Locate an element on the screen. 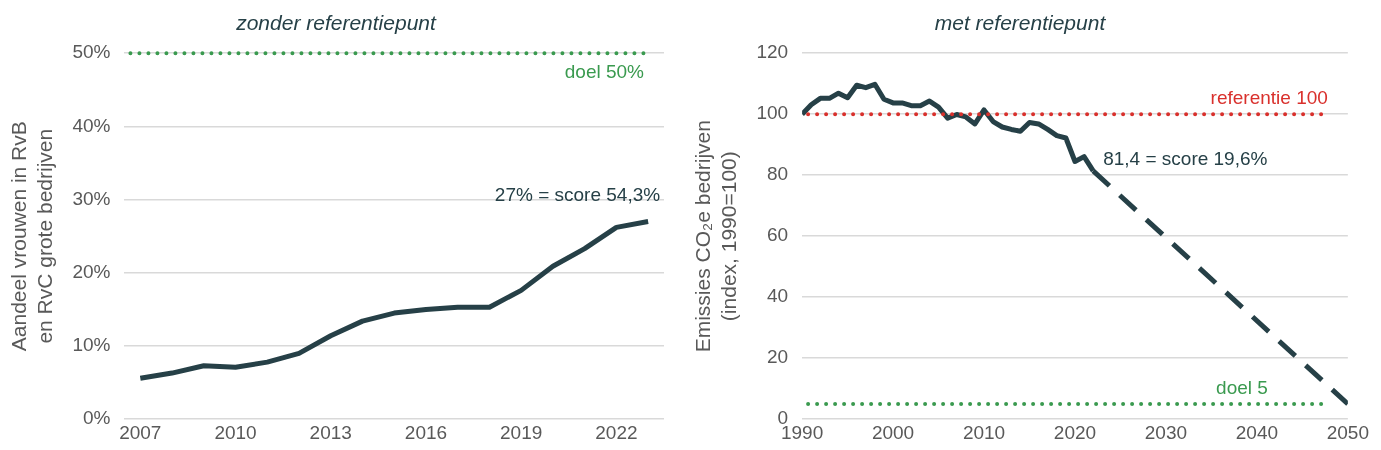  x-tick-label: 2040 is located at coordinates (1257, 432).